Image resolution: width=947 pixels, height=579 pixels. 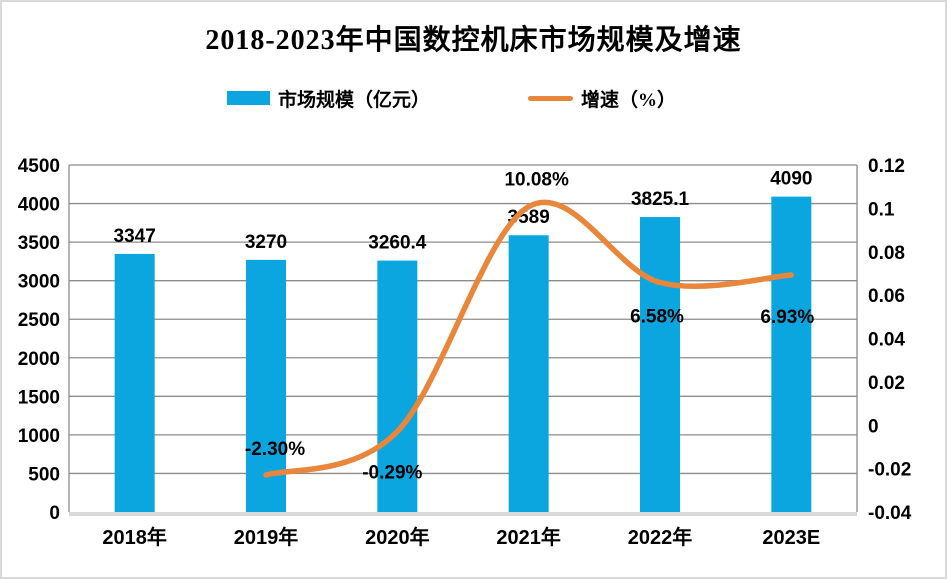 I want to click on growth-value-label: -0.29%, so click(x=392, y=473).